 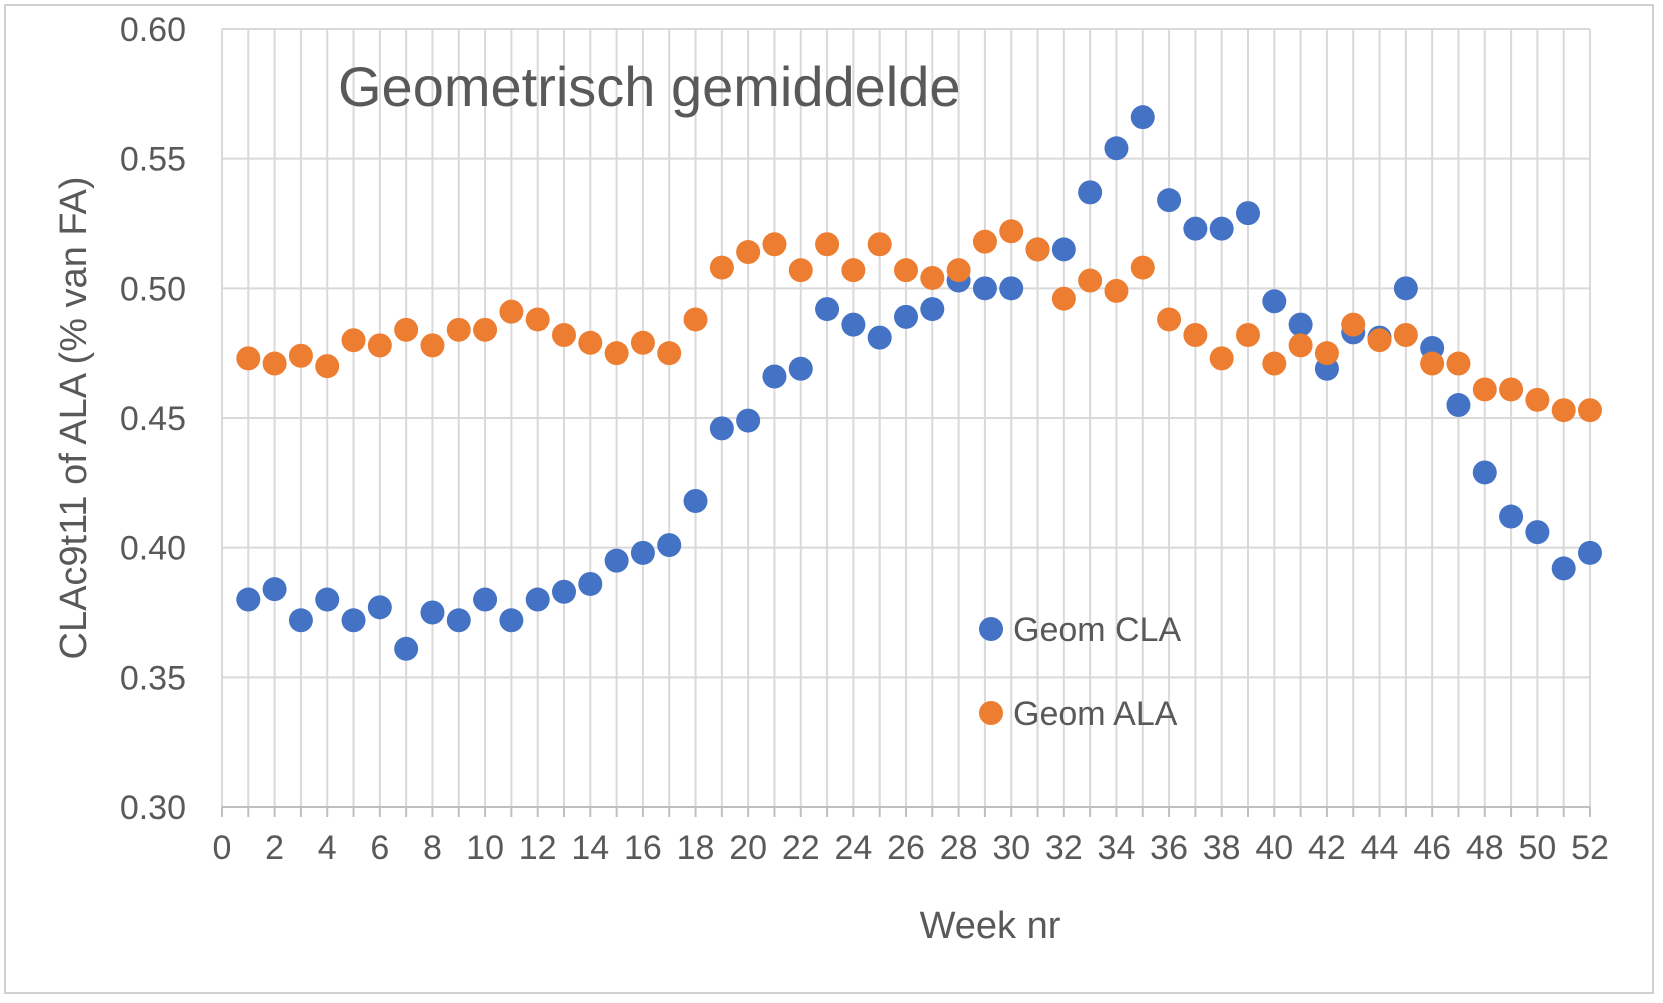 I want to click on x-tick-label: 48, so click(x=1485, y=848).